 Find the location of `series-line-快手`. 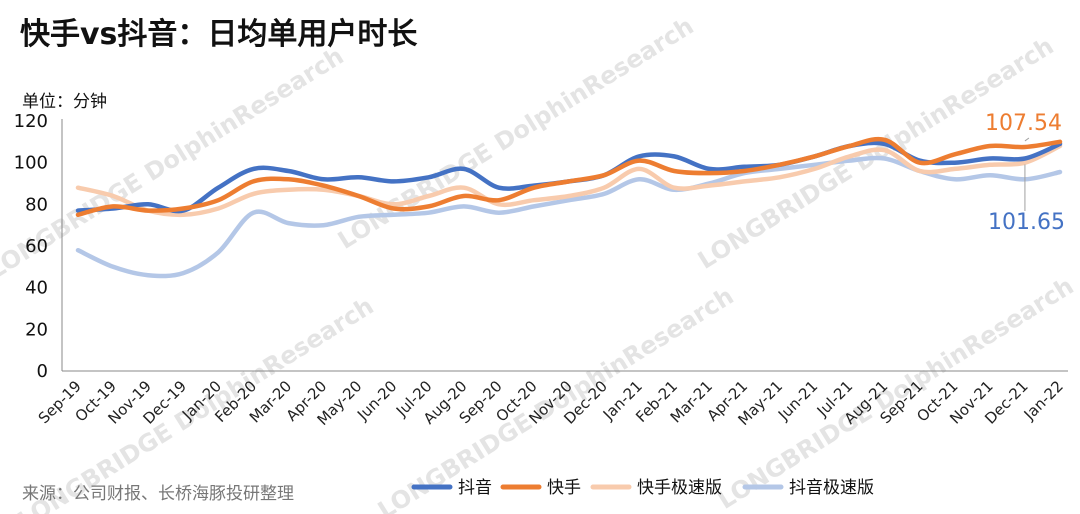

series-line-快手 is located at coordinates (569, 177).